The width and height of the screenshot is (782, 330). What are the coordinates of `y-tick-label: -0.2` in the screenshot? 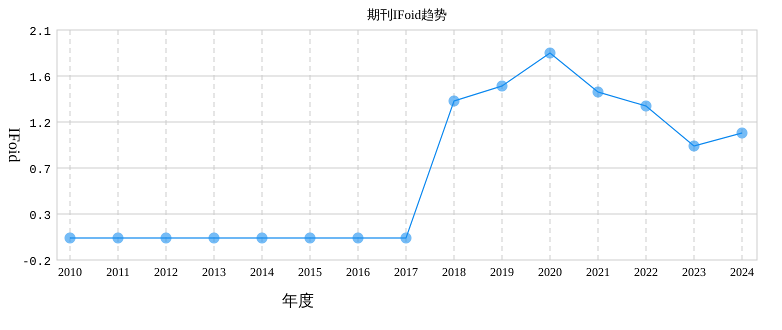 It's located at (36, 262).